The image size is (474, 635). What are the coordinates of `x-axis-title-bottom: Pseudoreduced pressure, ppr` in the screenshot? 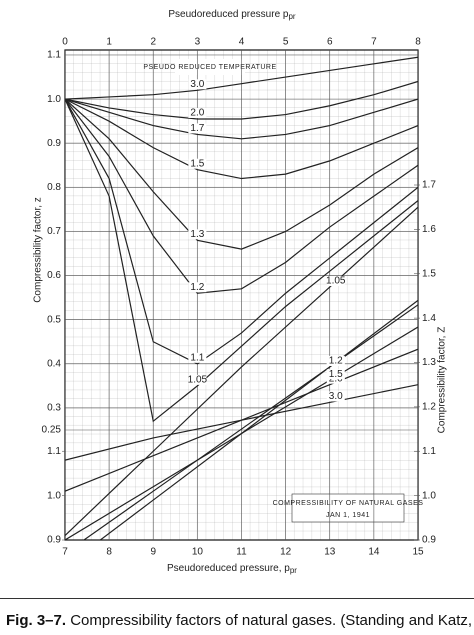 It's located at (232, 569).